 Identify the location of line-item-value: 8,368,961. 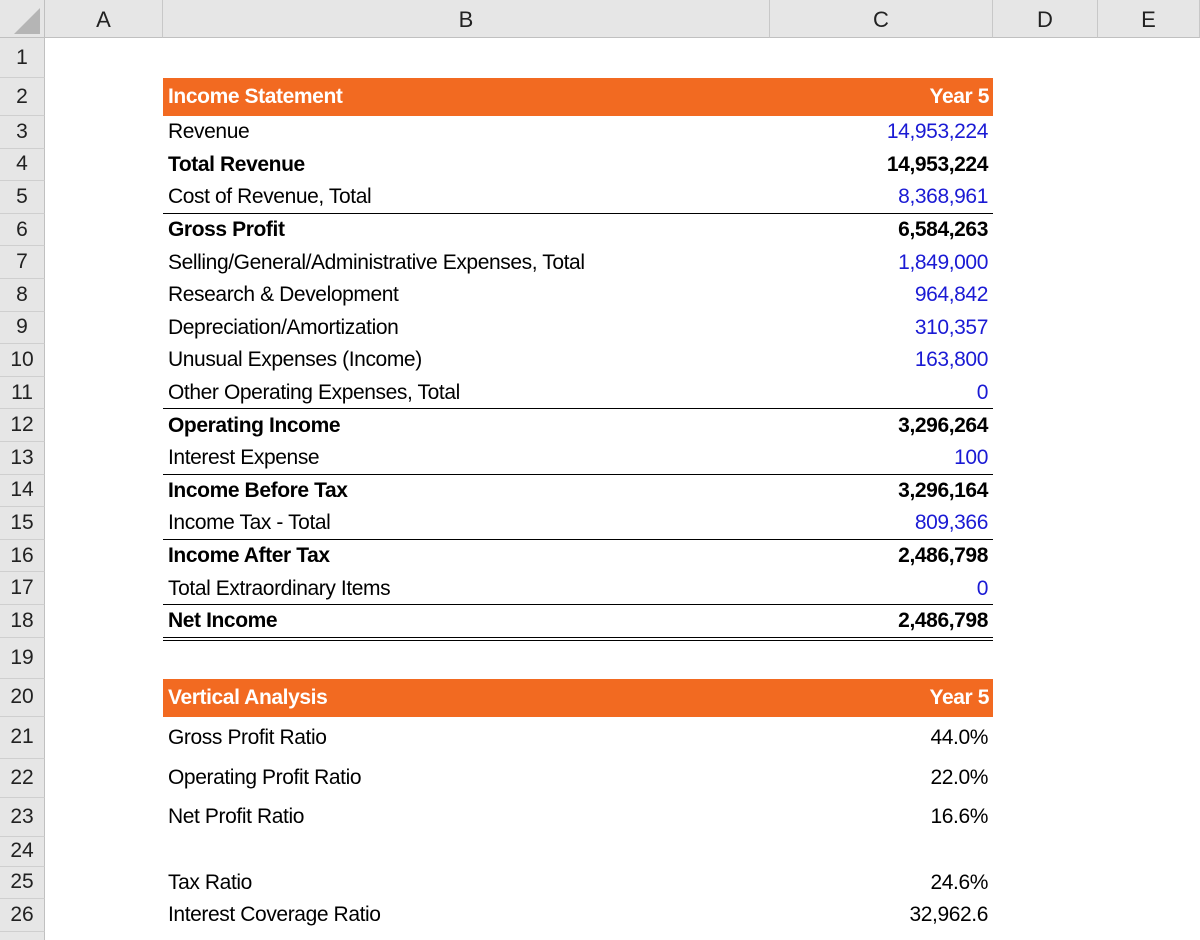
(943, 197).